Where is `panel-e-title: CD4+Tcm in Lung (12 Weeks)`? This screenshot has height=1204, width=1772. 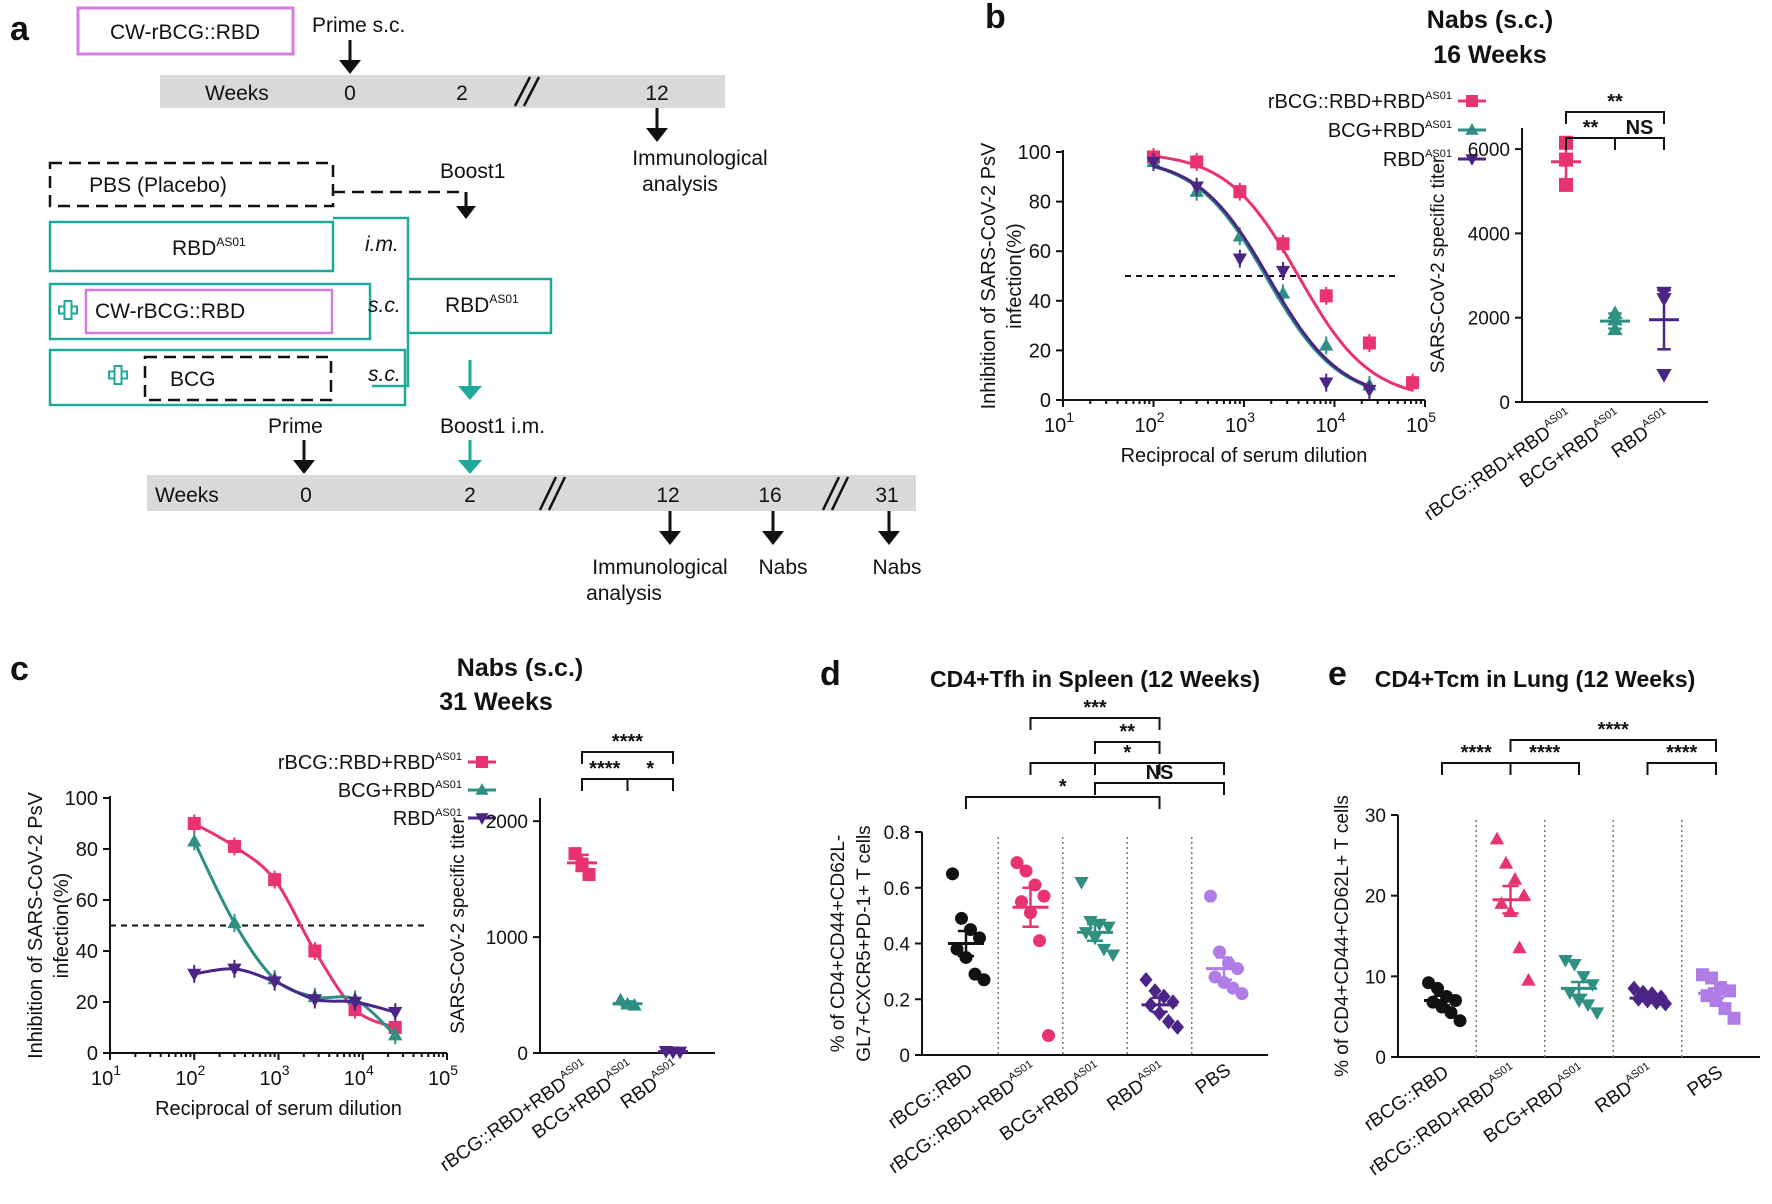
panel-e-title: CD4+Tcm in Lung (12 Weeks) is located at coordinates (1535, 679).